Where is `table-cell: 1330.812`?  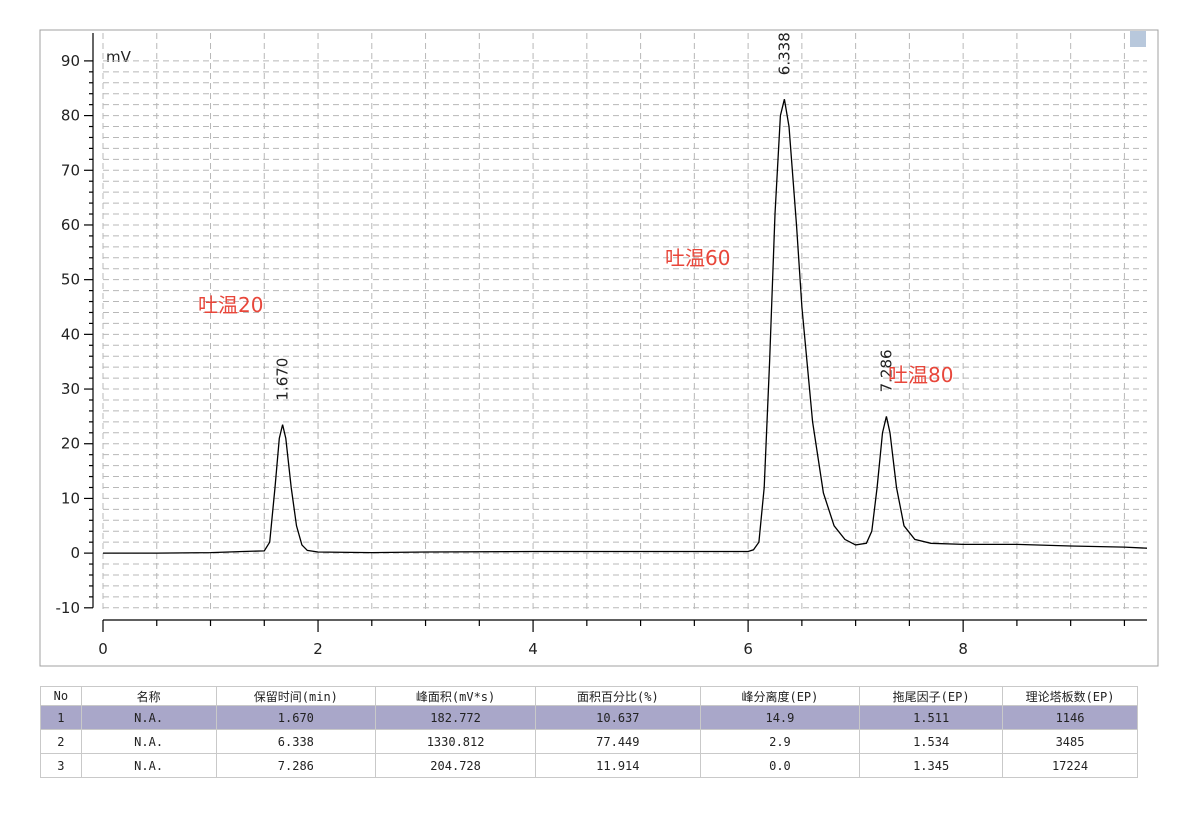
table-cell: 1330.812 is located at coordinates (456, 741).